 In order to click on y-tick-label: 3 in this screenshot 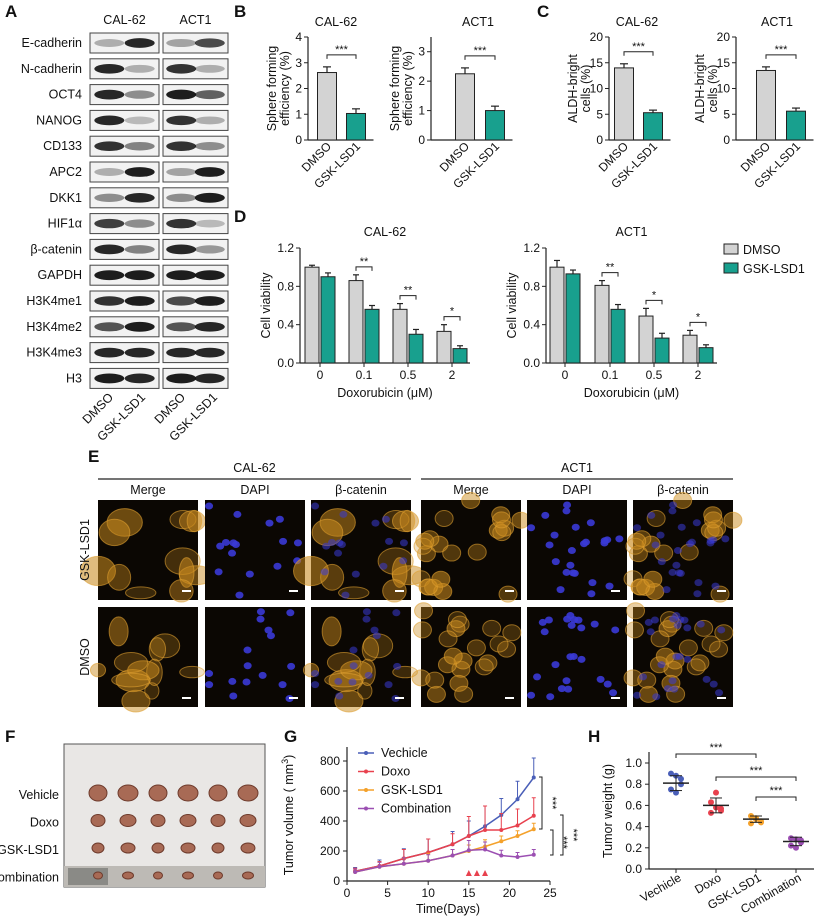, I will do `click(298, 63)`.